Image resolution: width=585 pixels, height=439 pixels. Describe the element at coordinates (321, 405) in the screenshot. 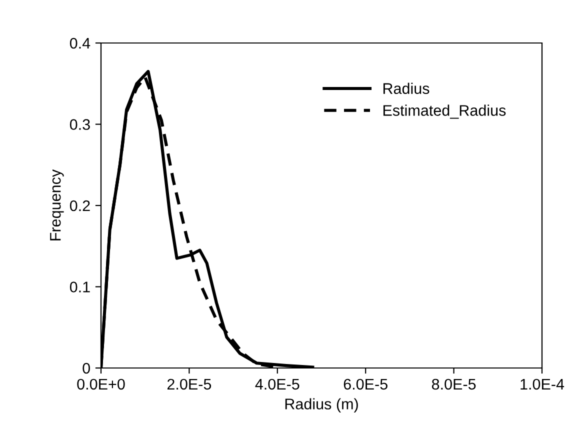

I see `x-axis-title: Radius (m)` at that location.